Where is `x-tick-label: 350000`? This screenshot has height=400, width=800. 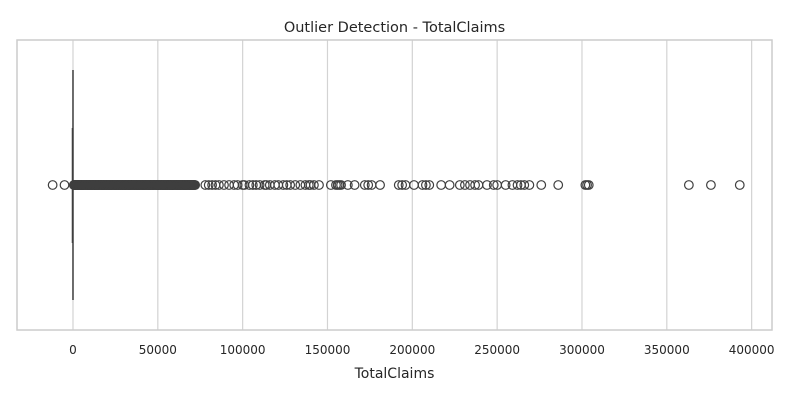
x-tick-label: 350000 is located at coordinates (667, 350).